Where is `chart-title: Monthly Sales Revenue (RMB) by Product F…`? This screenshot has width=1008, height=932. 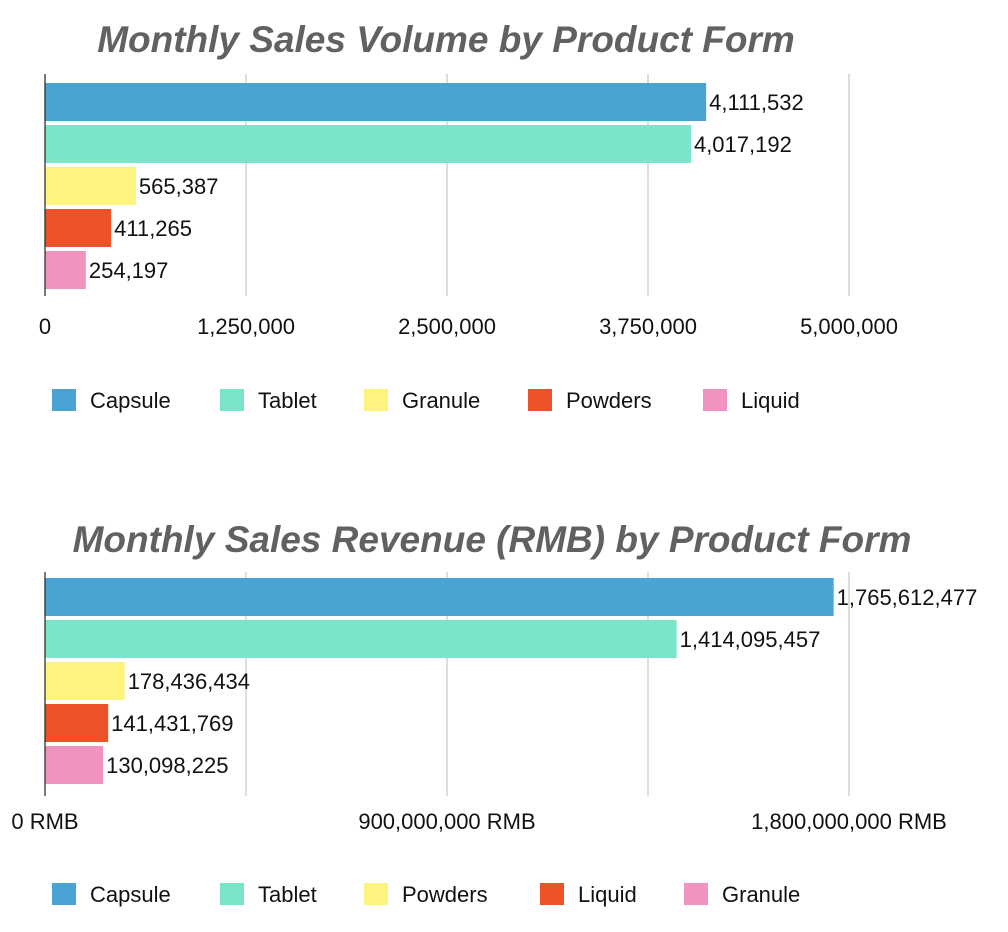
chart-title: Monthly Sales Revenue (RMB) by Product F… is located at coordinates (492, 539).